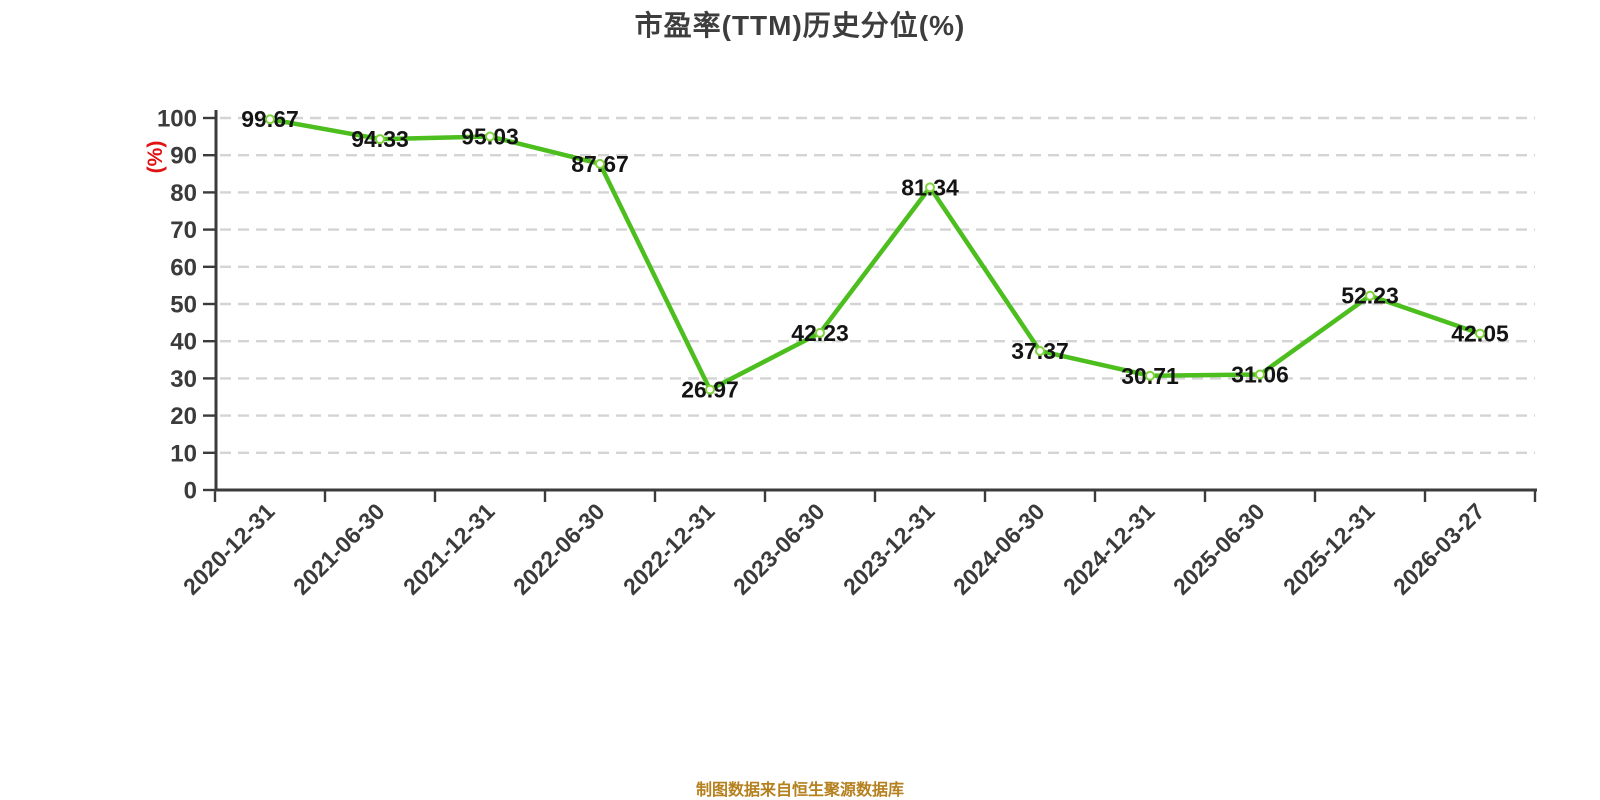 The width and height of the screenshot is (1600, 800). What do you see at coordinates (449, 549) in the screenshot?
I see `x-tick-label: 2021-12-31` at bounding box center [449, 549].